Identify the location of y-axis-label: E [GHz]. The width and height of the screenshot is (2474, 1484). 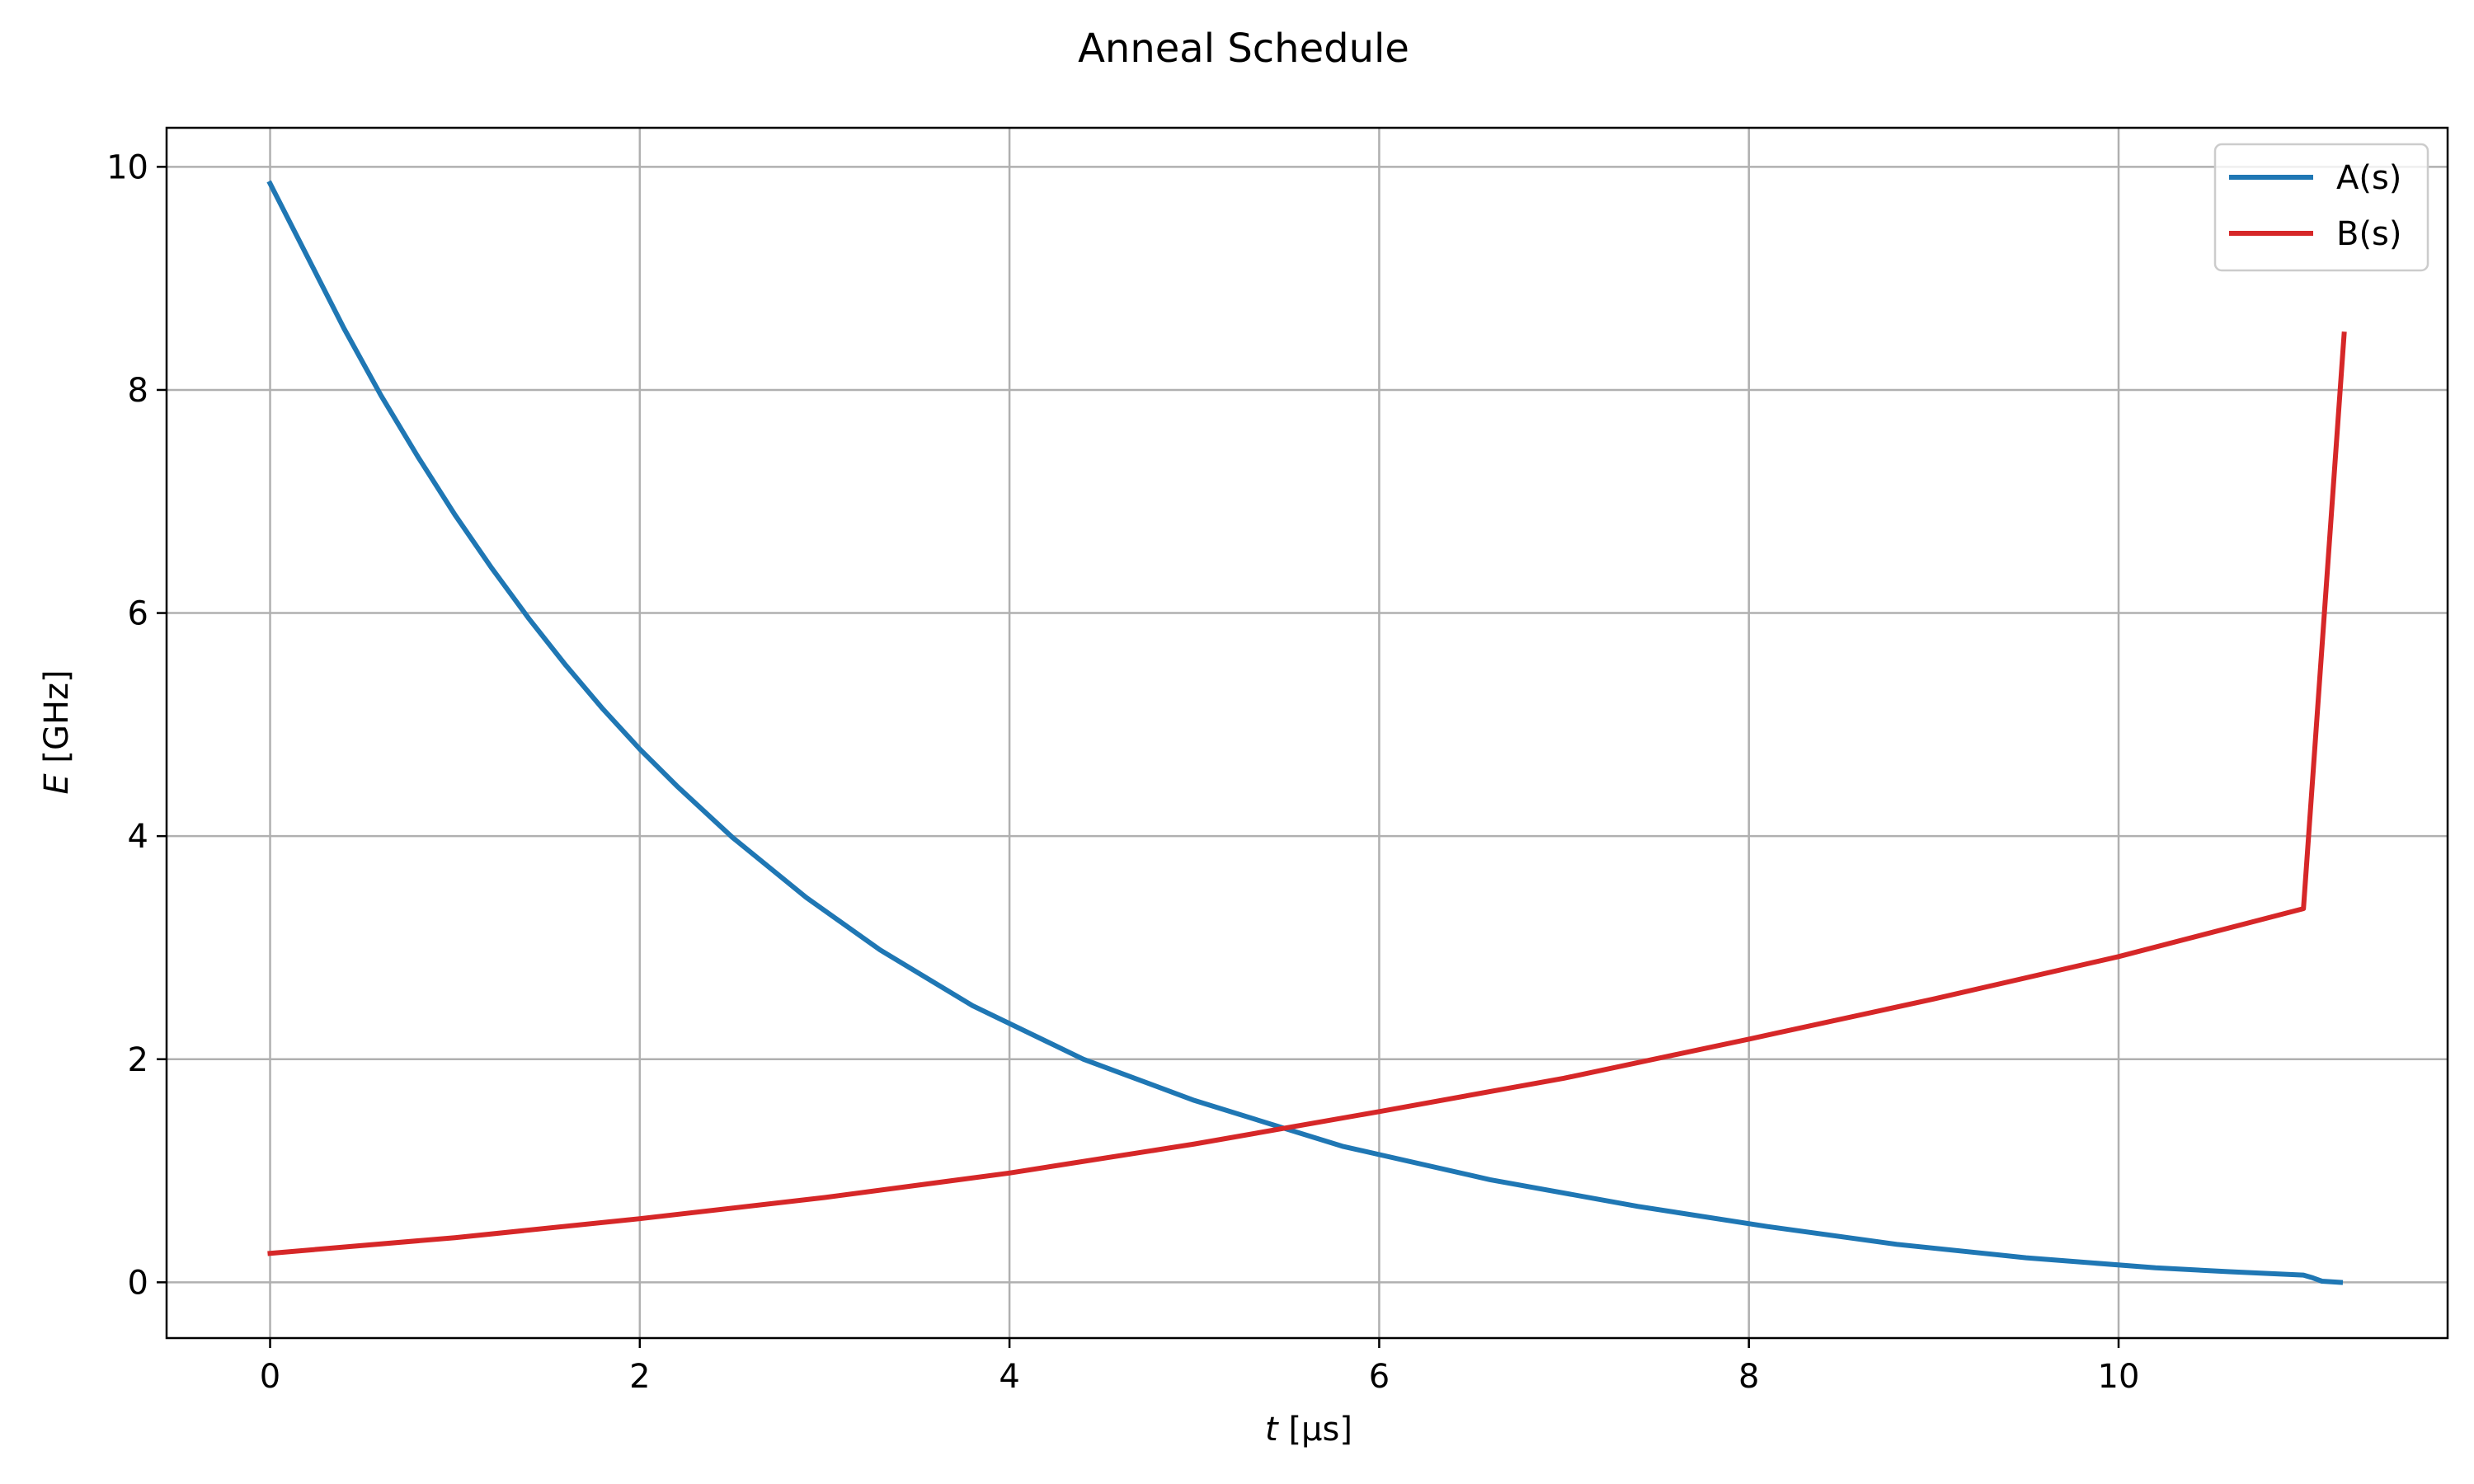
(57, 731).